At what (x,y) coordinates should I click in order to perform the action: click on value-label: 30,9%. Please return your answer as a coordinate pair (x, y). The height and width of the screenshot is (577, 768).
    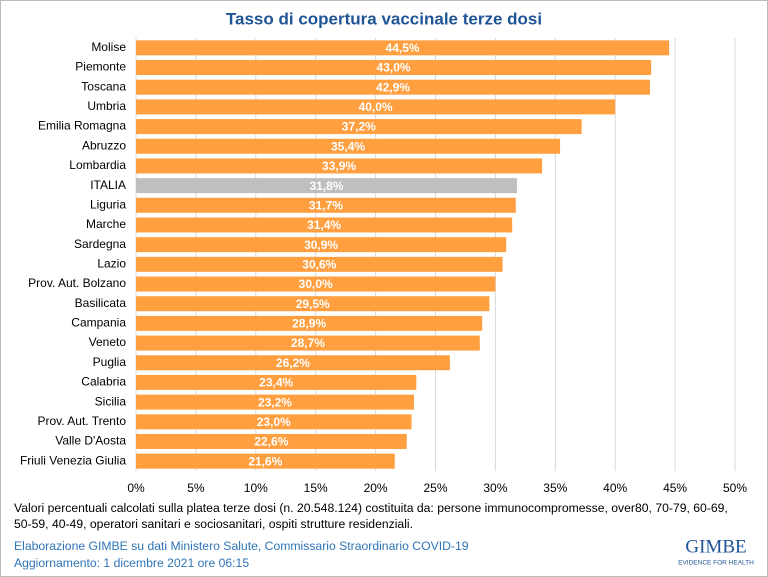
    Looking at the image, I should click on (321, 245).